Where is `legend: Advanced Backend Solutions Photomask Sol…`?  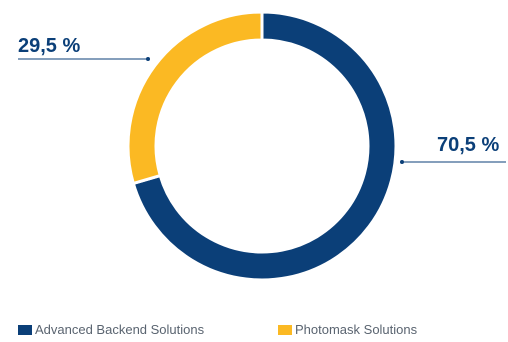
legend: Advanced Backend Solutions Photomask Sol… is located at coordinates (258, 332).